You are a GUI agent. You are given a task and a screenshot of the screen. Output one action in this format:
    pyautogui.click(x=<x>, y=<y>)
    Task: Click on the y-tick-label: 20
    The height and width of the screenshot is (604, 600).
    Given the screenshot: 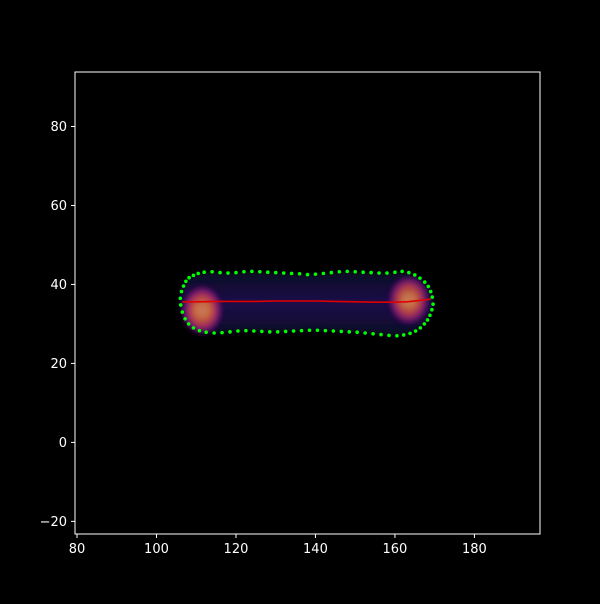 What is the action you would take?
    pyautogui.click(x=58, y=364)
    